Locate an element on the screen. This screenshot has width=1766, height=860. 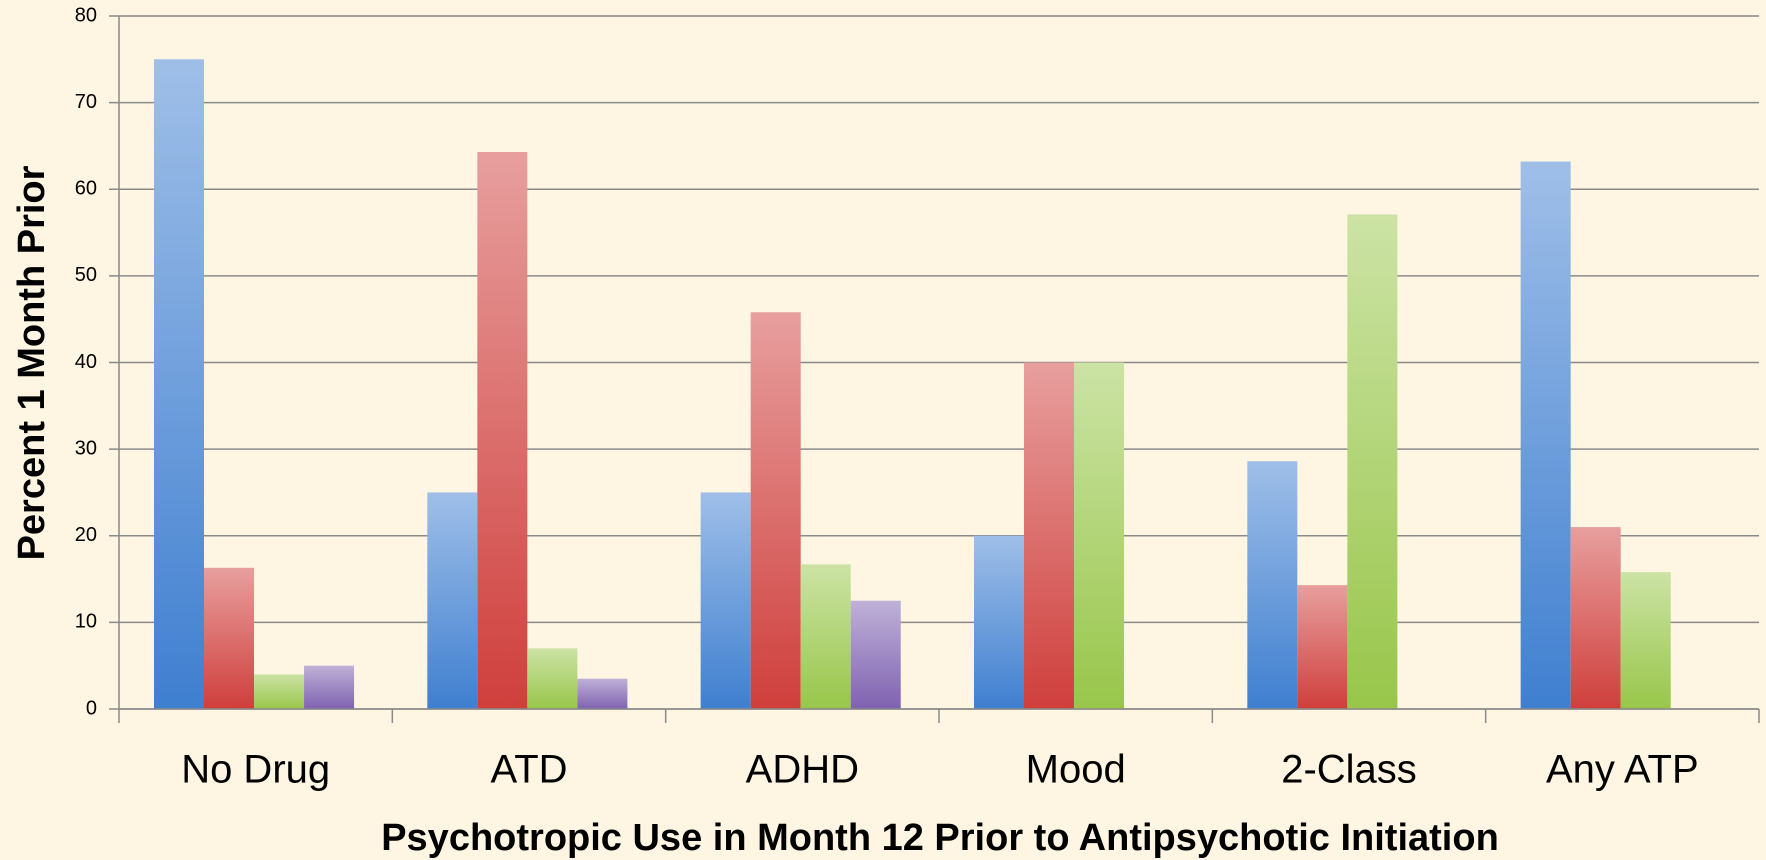
x-tick-label: ATD is located at coordinates (528, 770).